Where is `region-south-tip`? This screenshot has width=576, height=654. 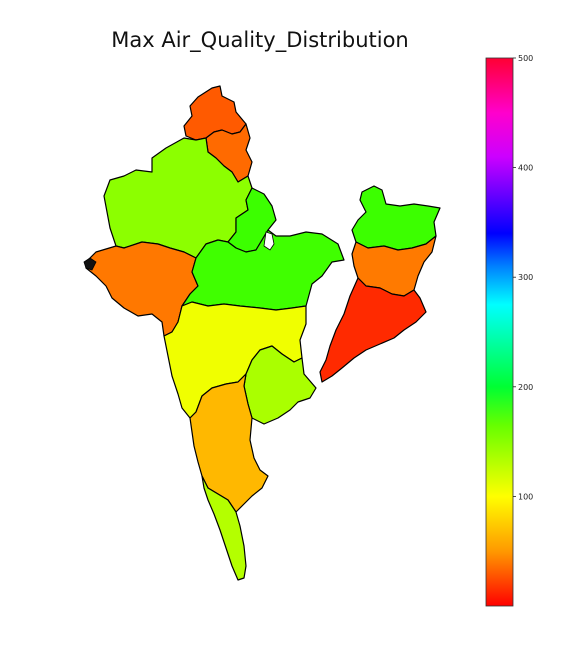 region-south-tip is located at coordinates (224, 528).